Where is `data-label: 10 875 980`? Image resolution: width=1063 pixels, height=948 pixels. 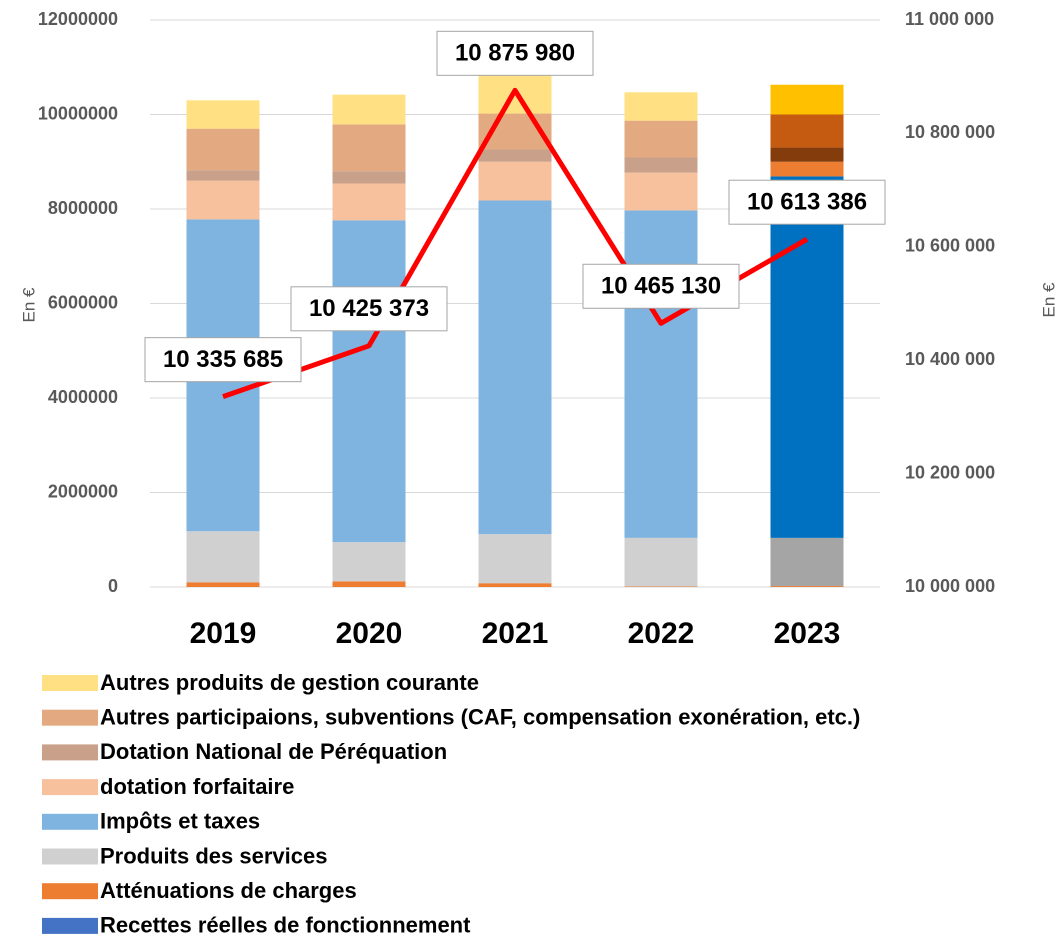 data-label: 10 875 980 is located at coordinates (515, 53).